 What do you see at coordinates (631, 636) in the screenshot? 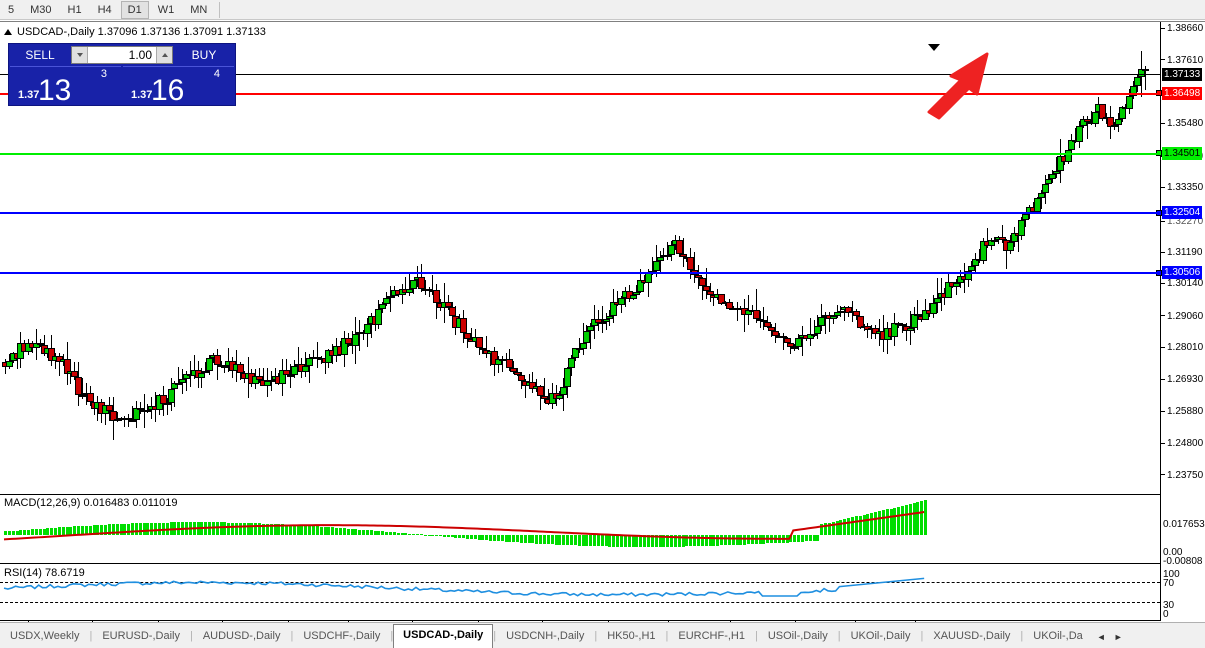
I see `chart-tab-hk50--h1: HK50-,H1` at bounding box center [631, 636].